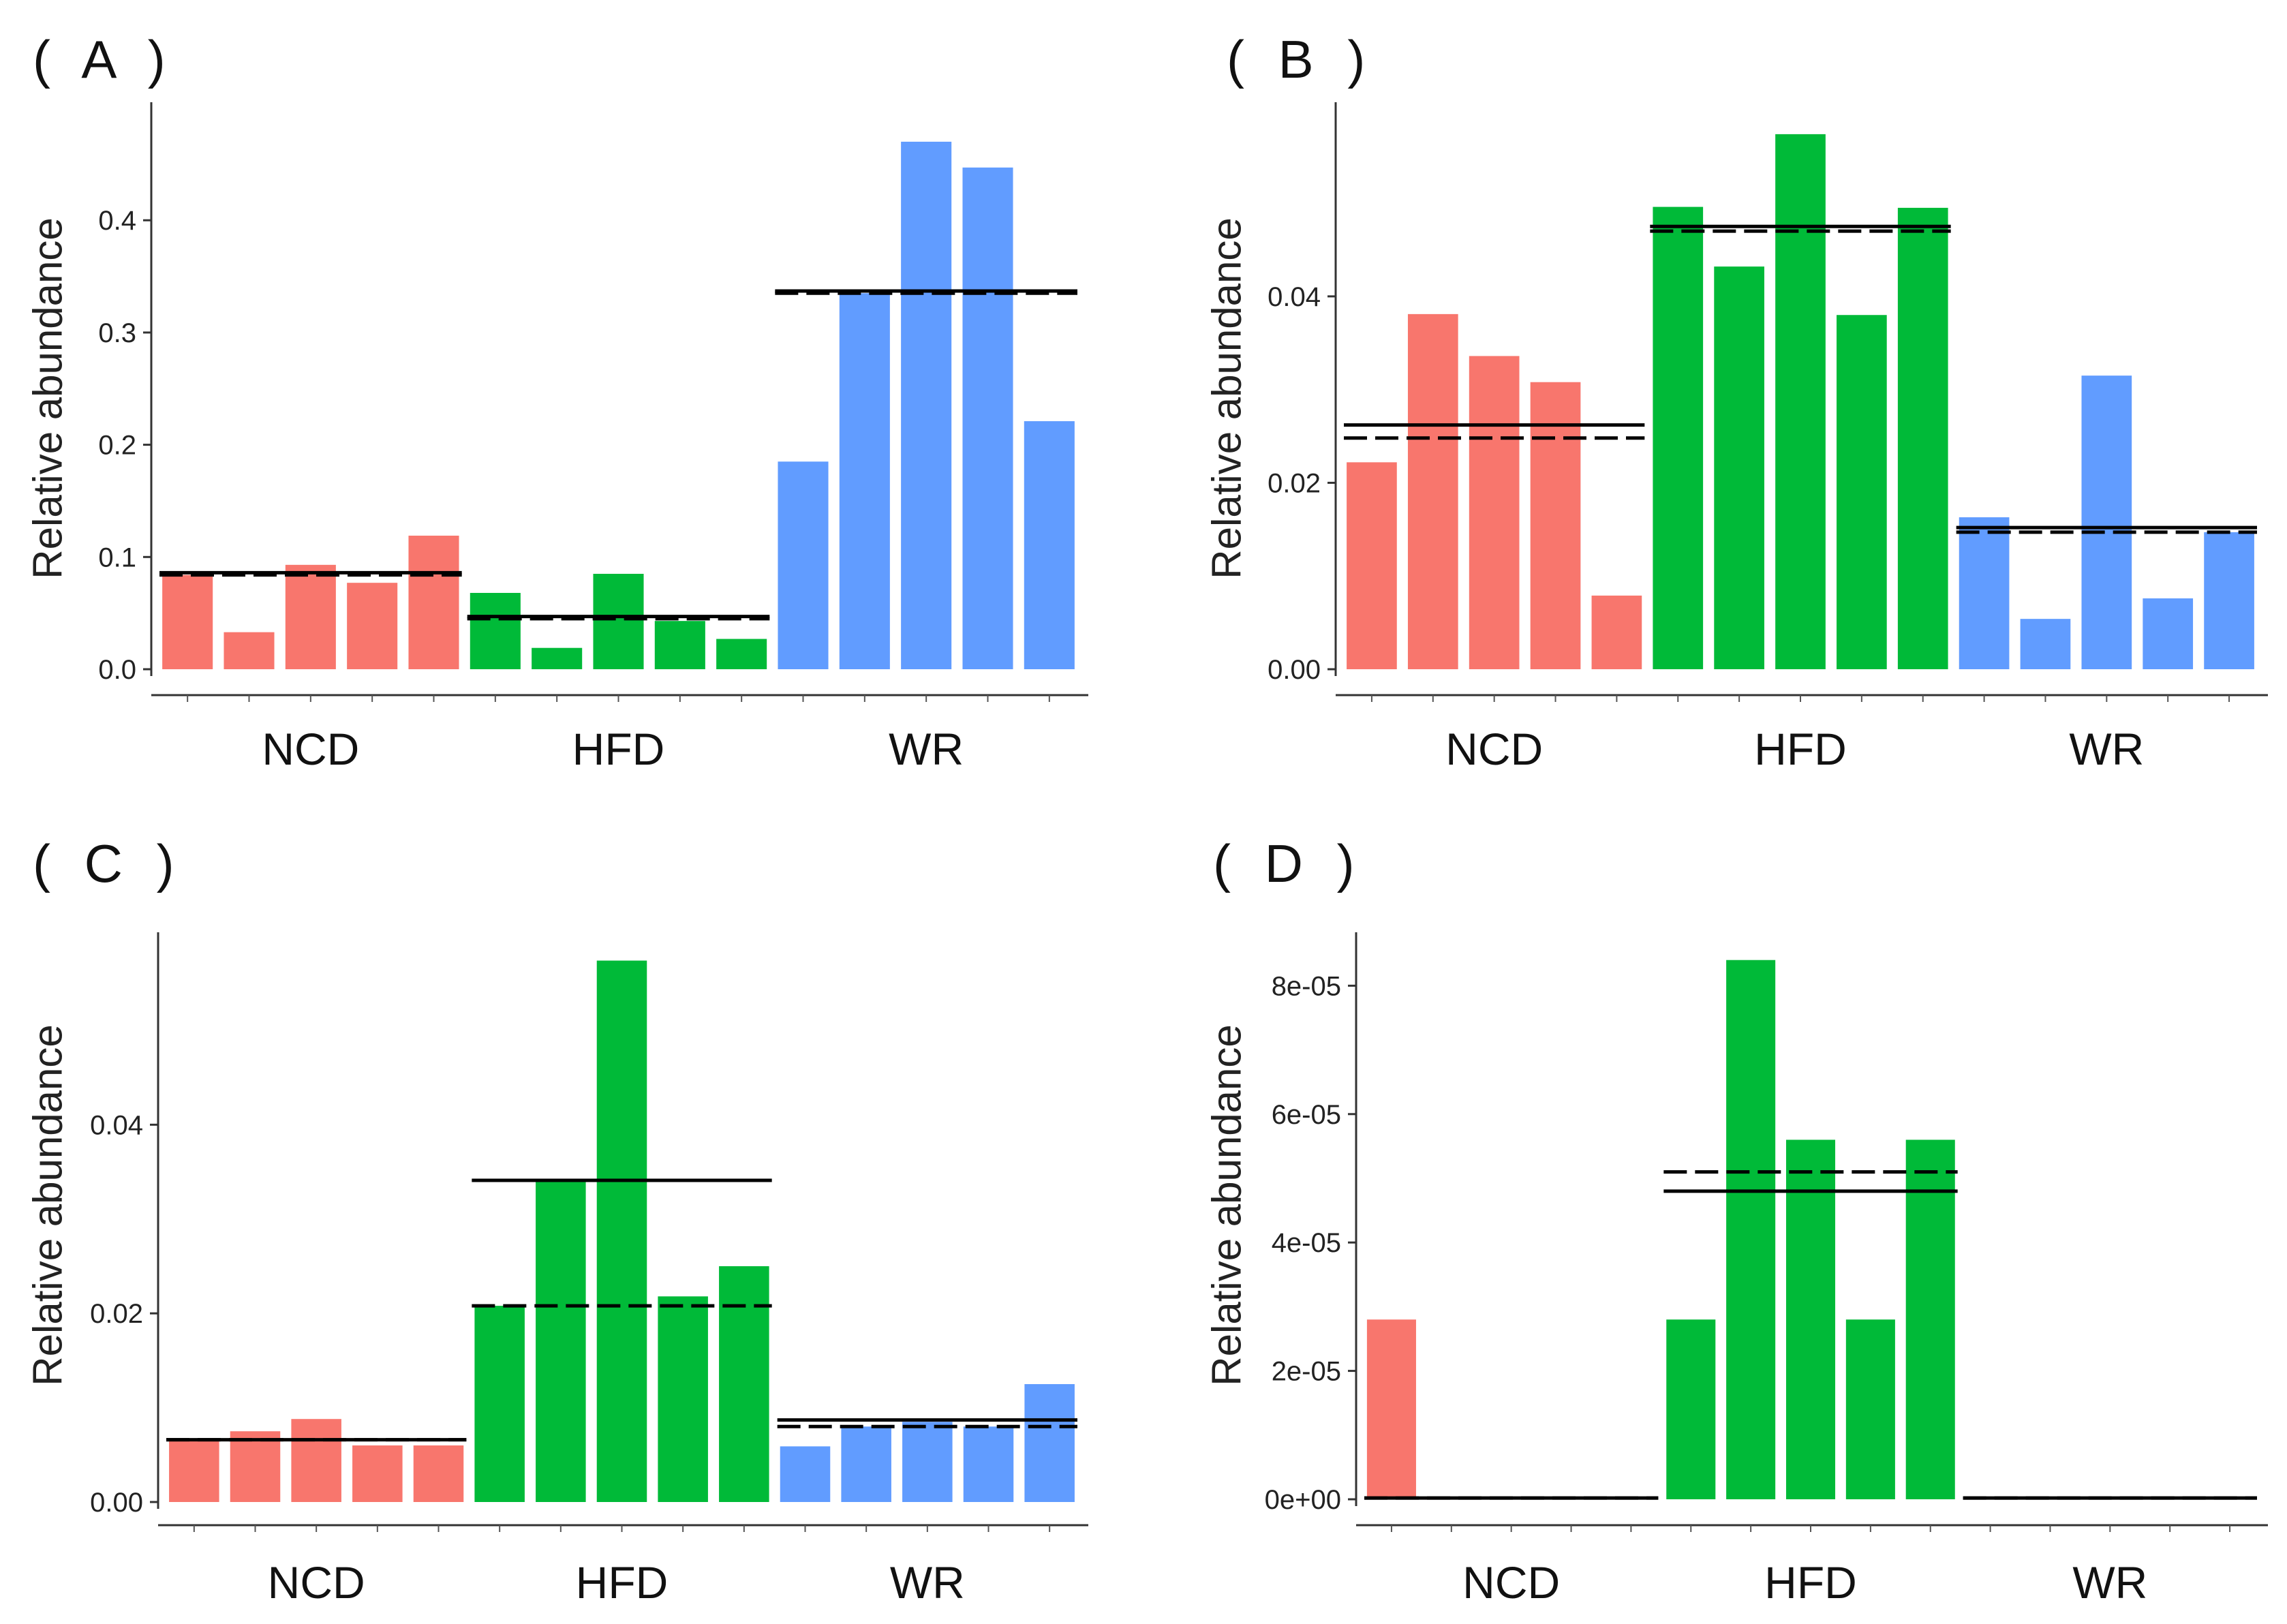 This screenshot has width=2287, height=1624. I want to click on x-group-label-d-ncd: NCD, so click(1511, 1582).